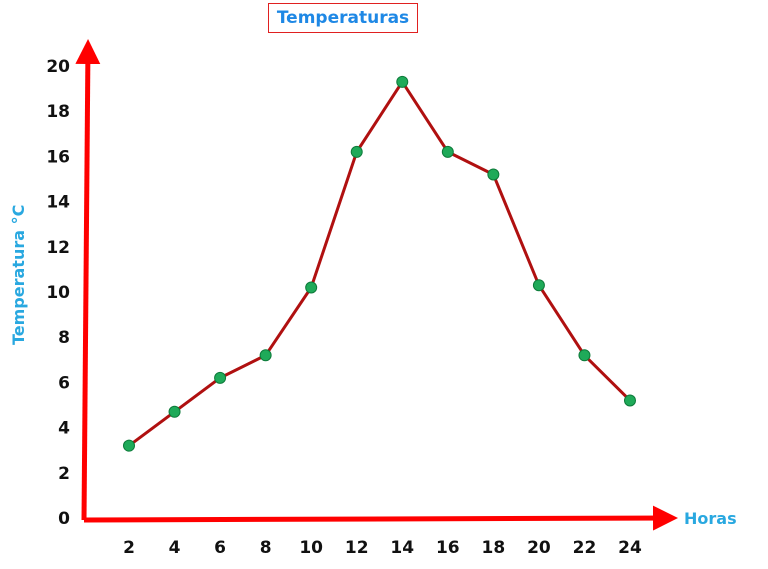 The height and width of the screenshot is (569, 768). What do you see at coordinates (58, 112) in the screenshot?
I see `y-tick-label: 18` at bounding box center [58, 112].